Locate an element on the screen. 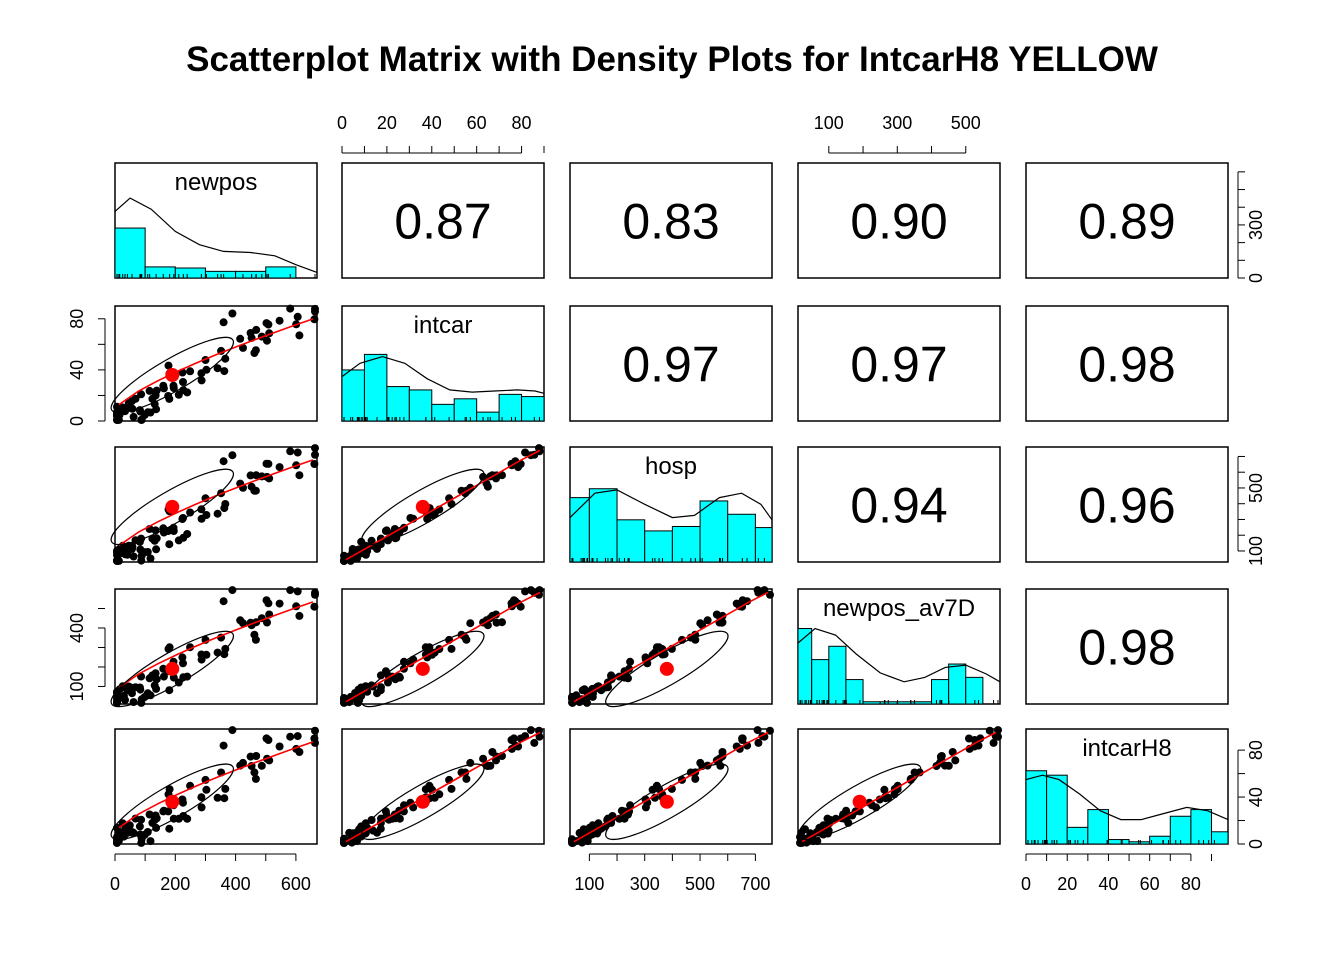 This screenshot has height=960, width=1344. tick-label: 500 is located at coordinates (966, 123).